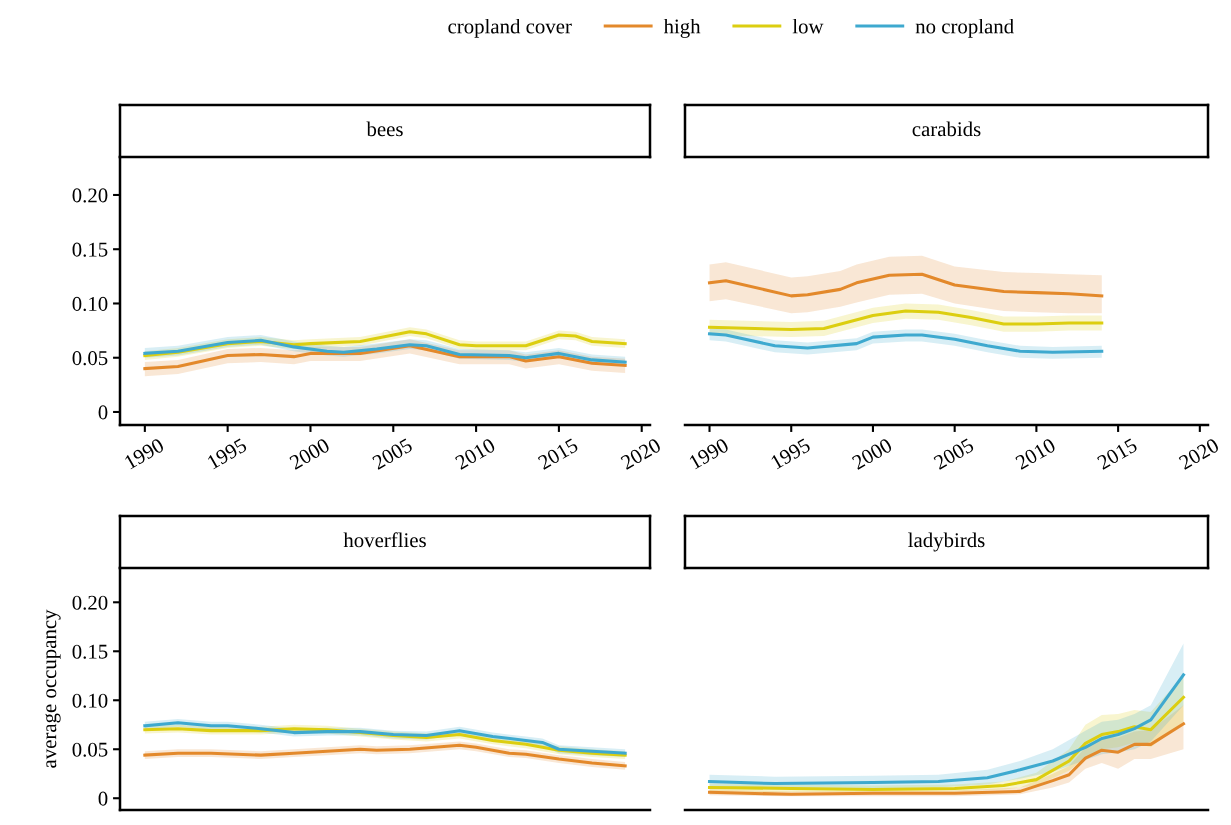 Image resolution: width=1231 pixels, height=825 pixels. I want to click on chart-title: bees, so click(384, 129).